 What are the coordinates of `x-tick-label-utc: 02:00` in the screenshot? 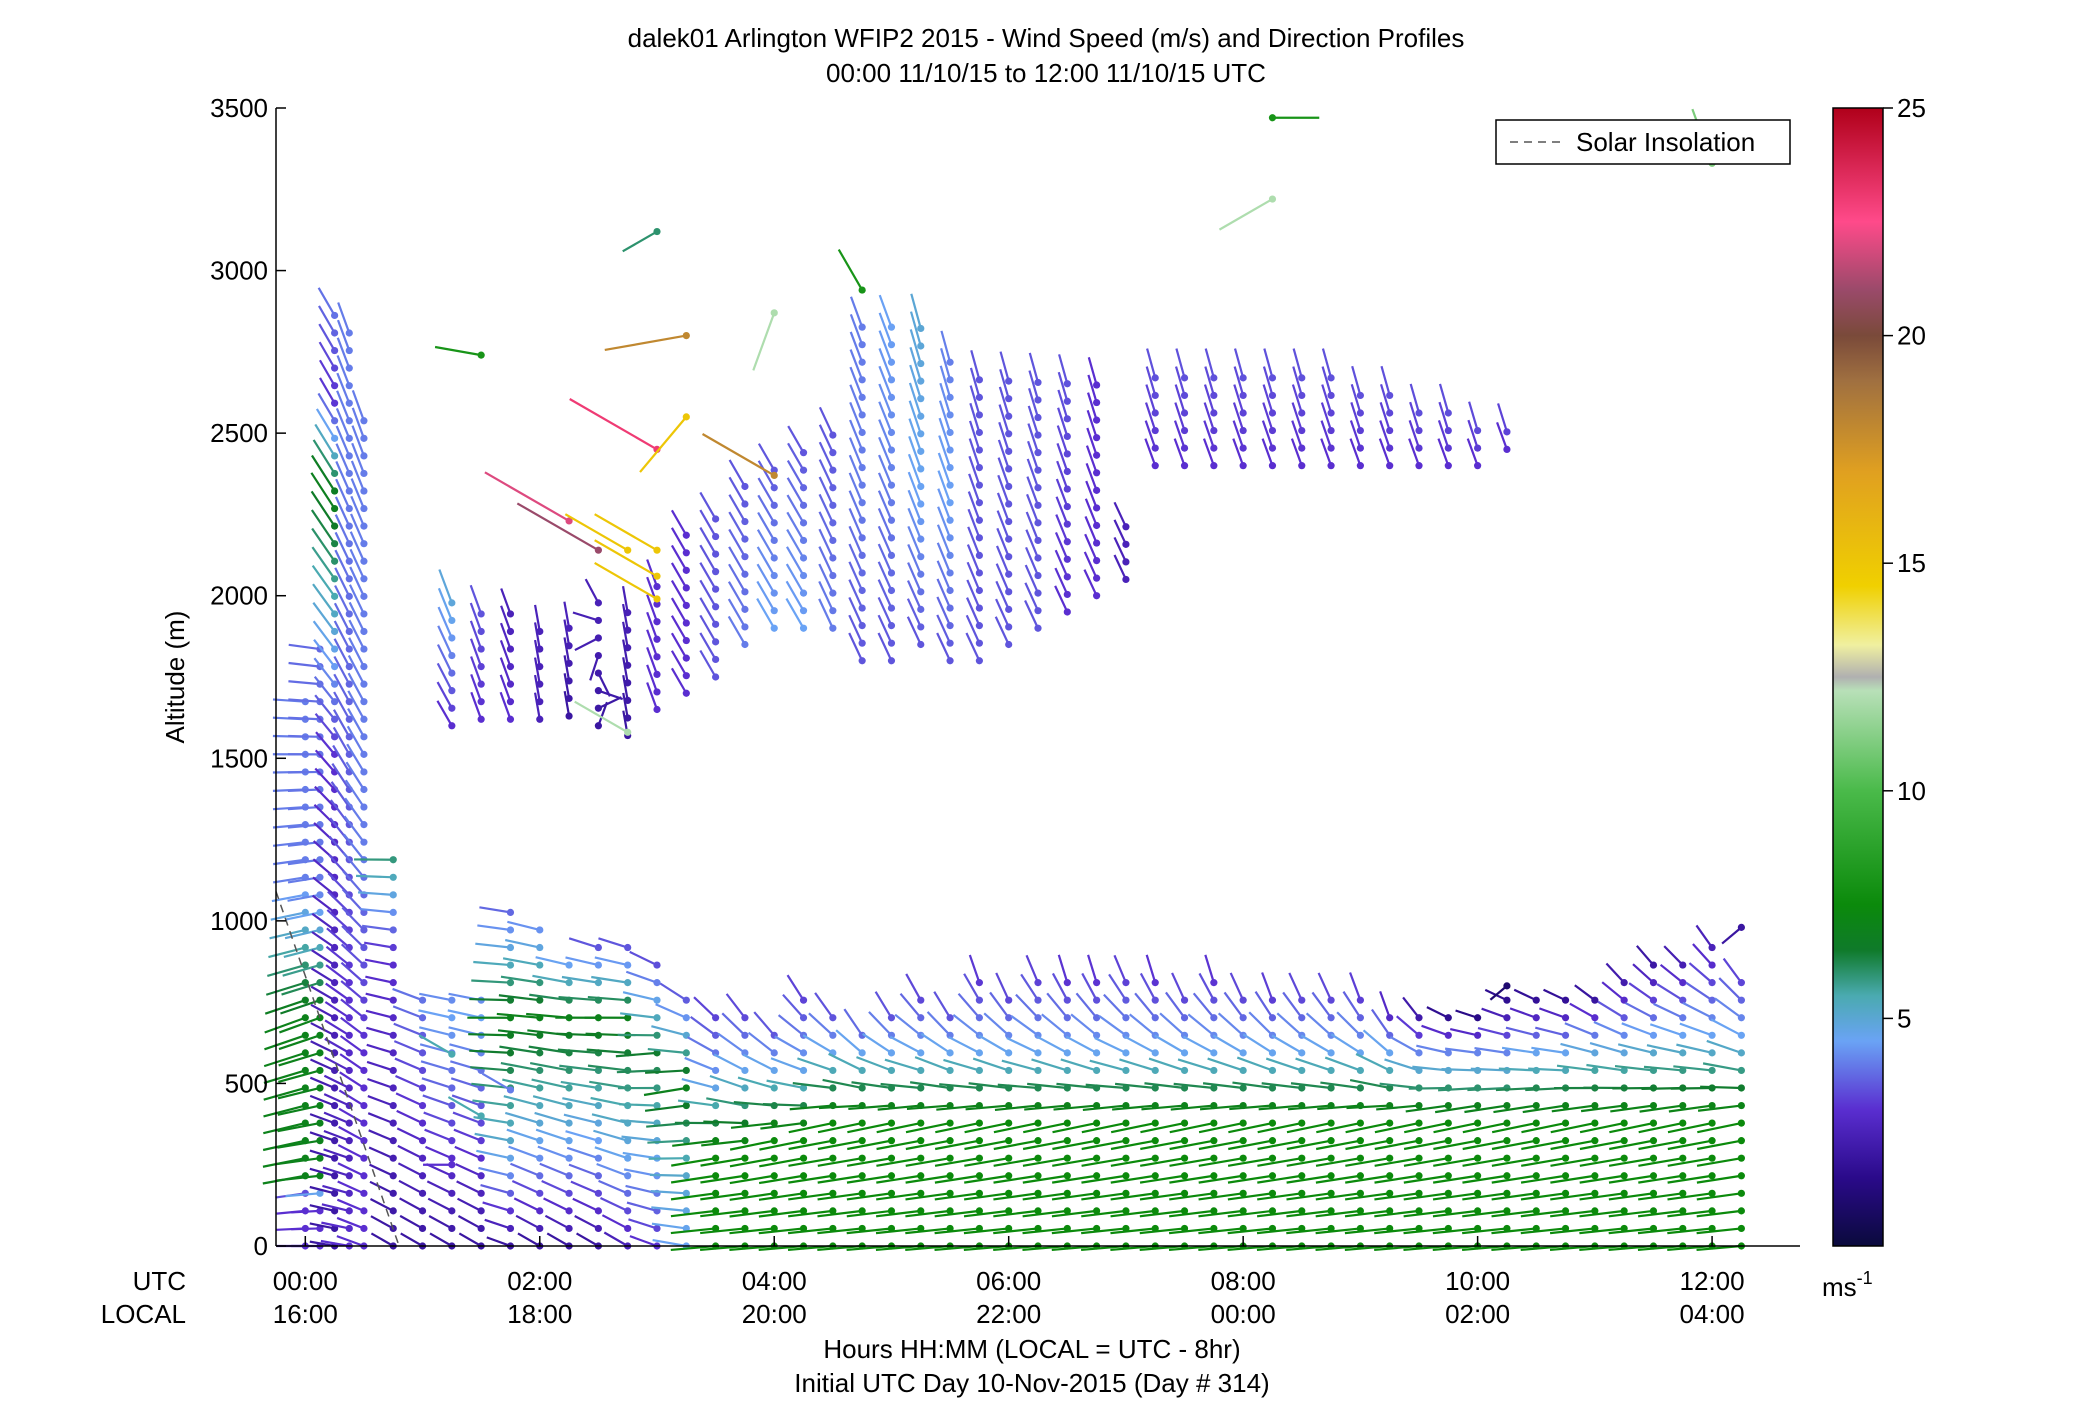 It's located at (539, 1281).